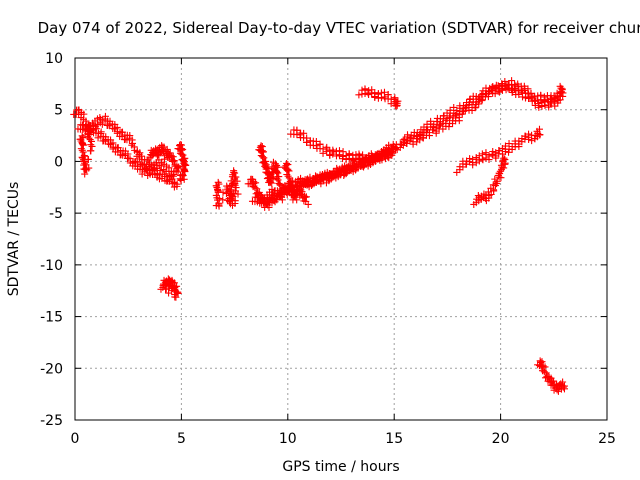 This screenshot has width=640, height=480. What do you see at coordinates (394, 439) in the screenshot?
I see `x-tick-label: 15` at bounding box center [394, 439].